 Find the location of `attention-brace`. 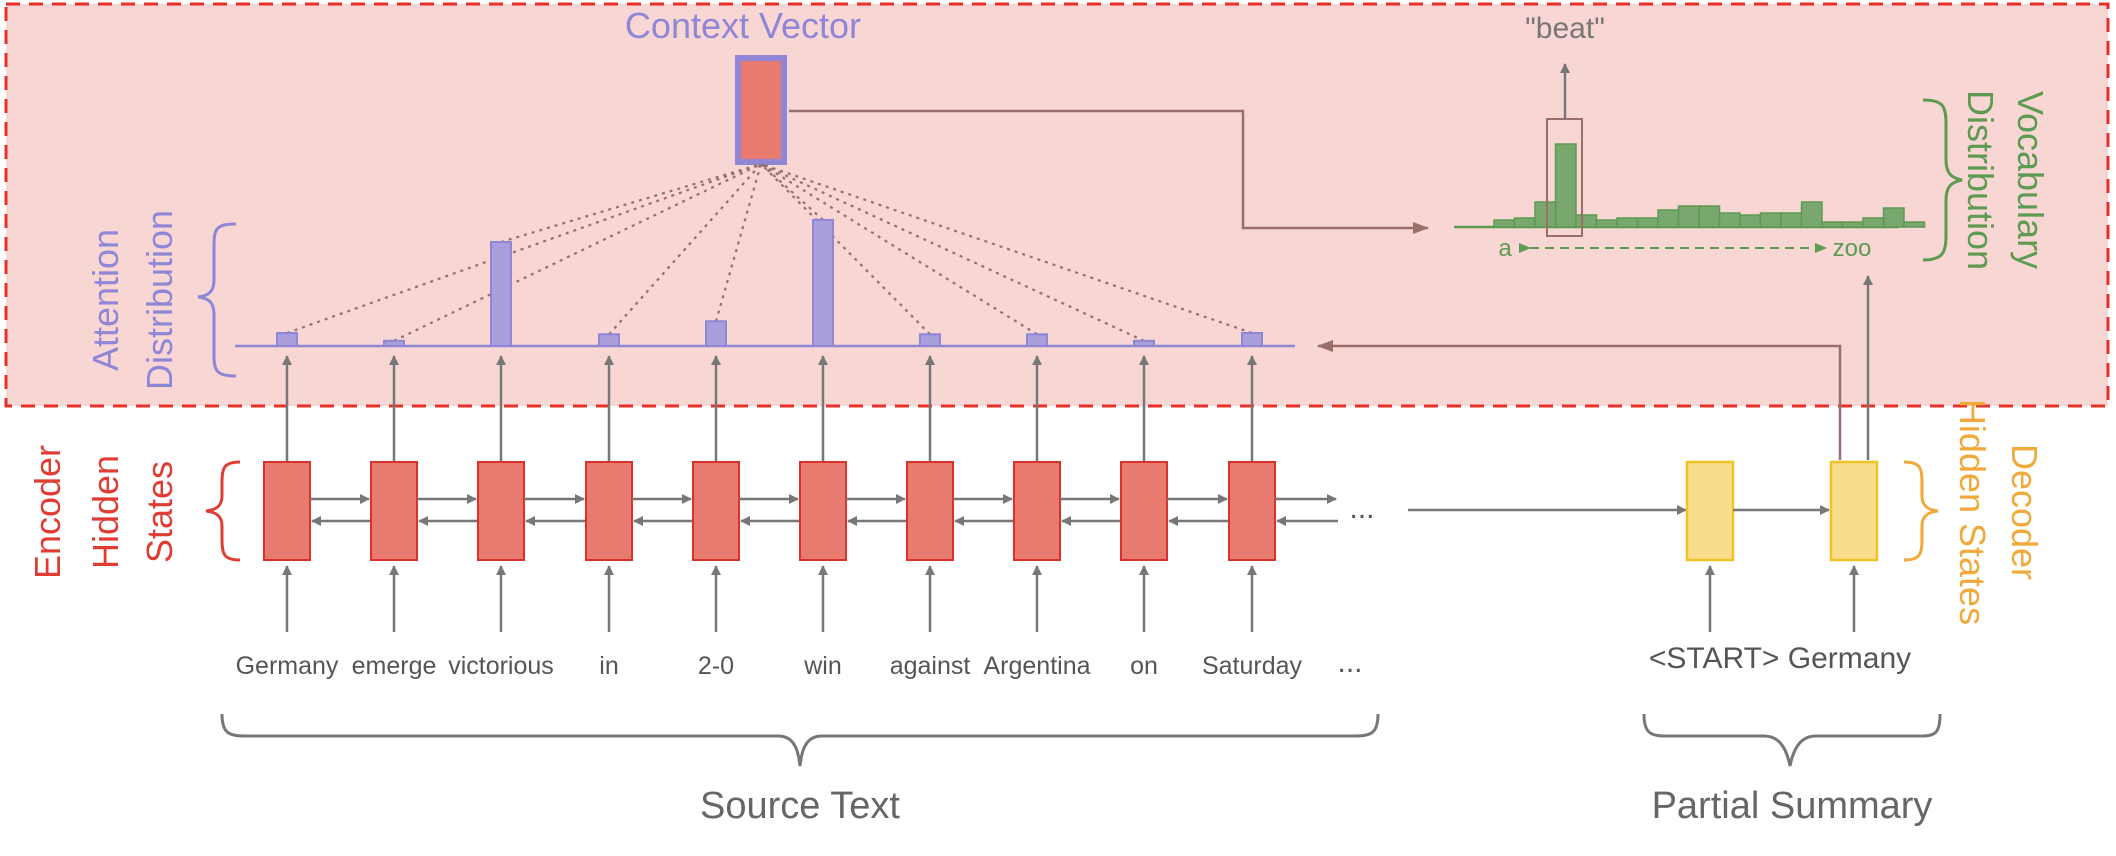

attention-brace is located at coordinates (217, 300).